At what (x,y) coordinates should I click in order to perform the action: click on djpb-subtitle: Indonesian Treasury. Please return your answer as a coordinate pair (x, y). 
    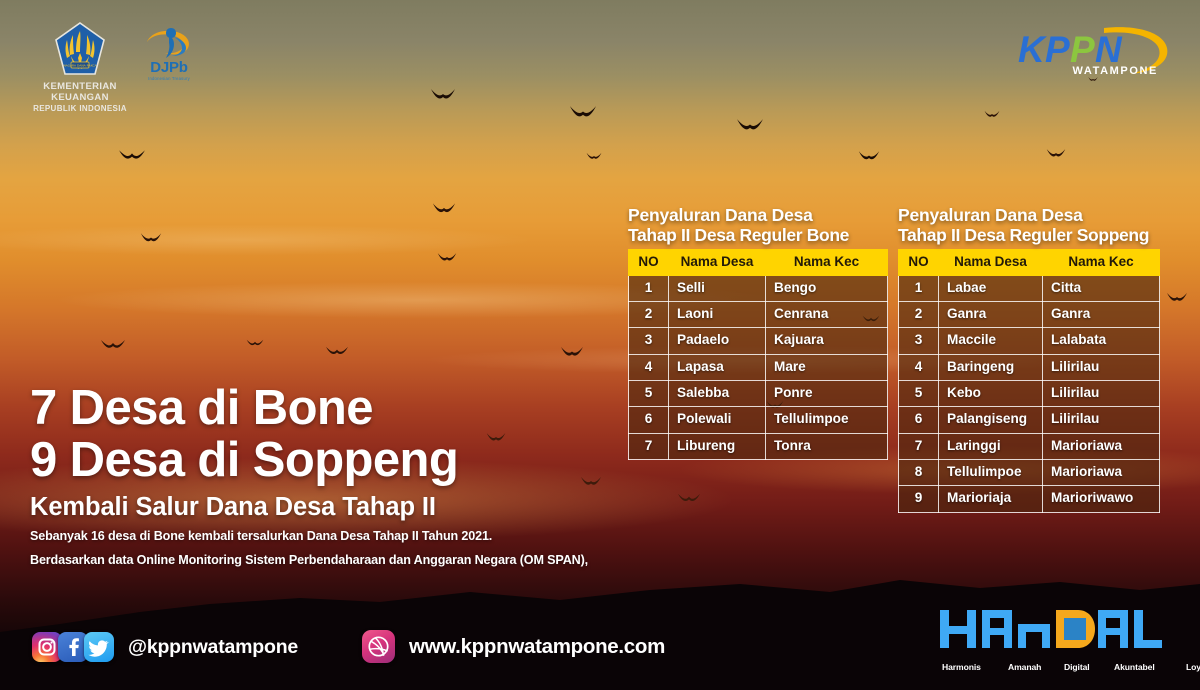
    Looking at the image, I should click on (169, 78).